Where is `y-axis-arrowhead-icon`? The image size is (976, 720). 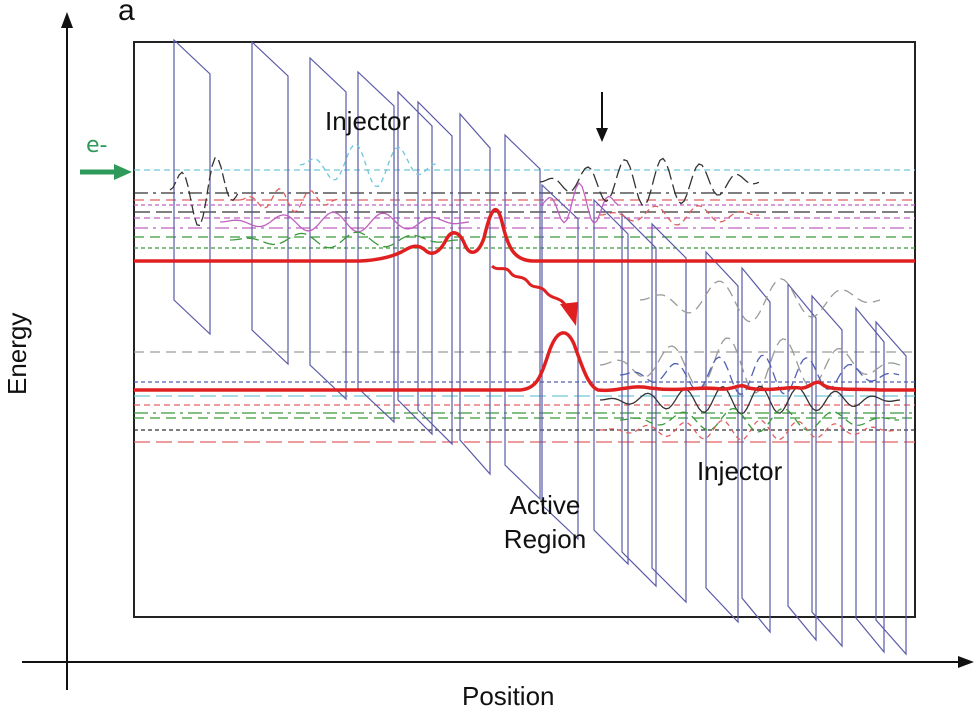
y-axis-arrowhead-icon is located at coordinates (67, 20).